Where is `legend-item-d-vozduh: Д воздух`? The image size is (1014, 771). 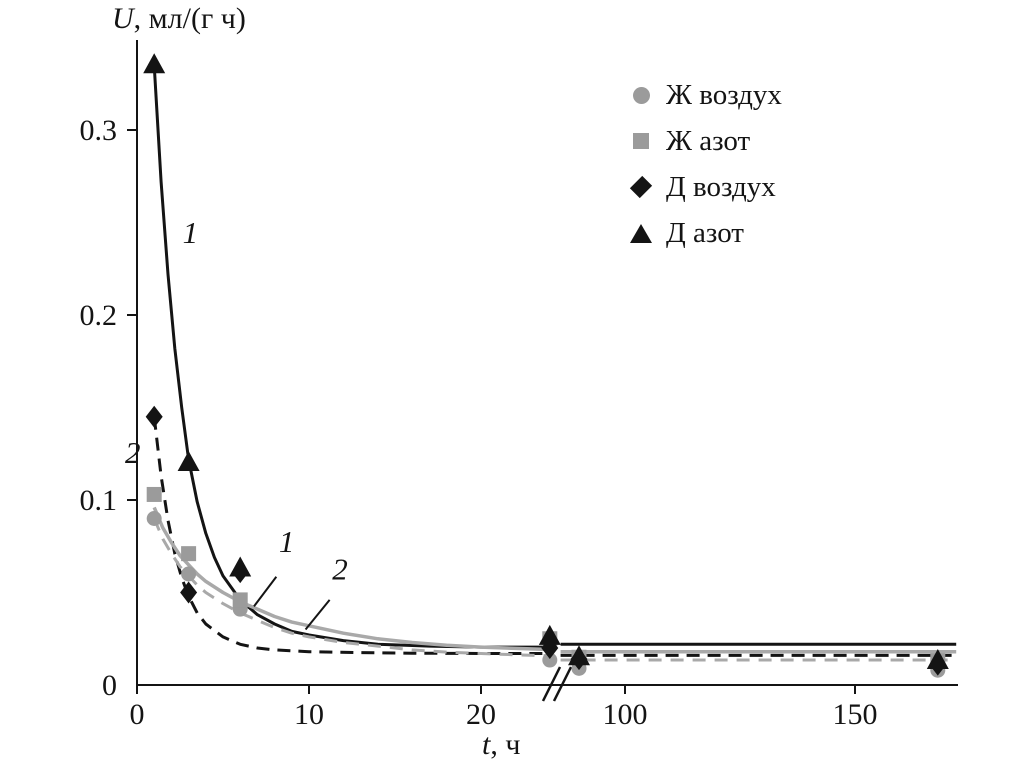
legend-item-d-vozduh: Д воздух is located at coordinates (704, 187).